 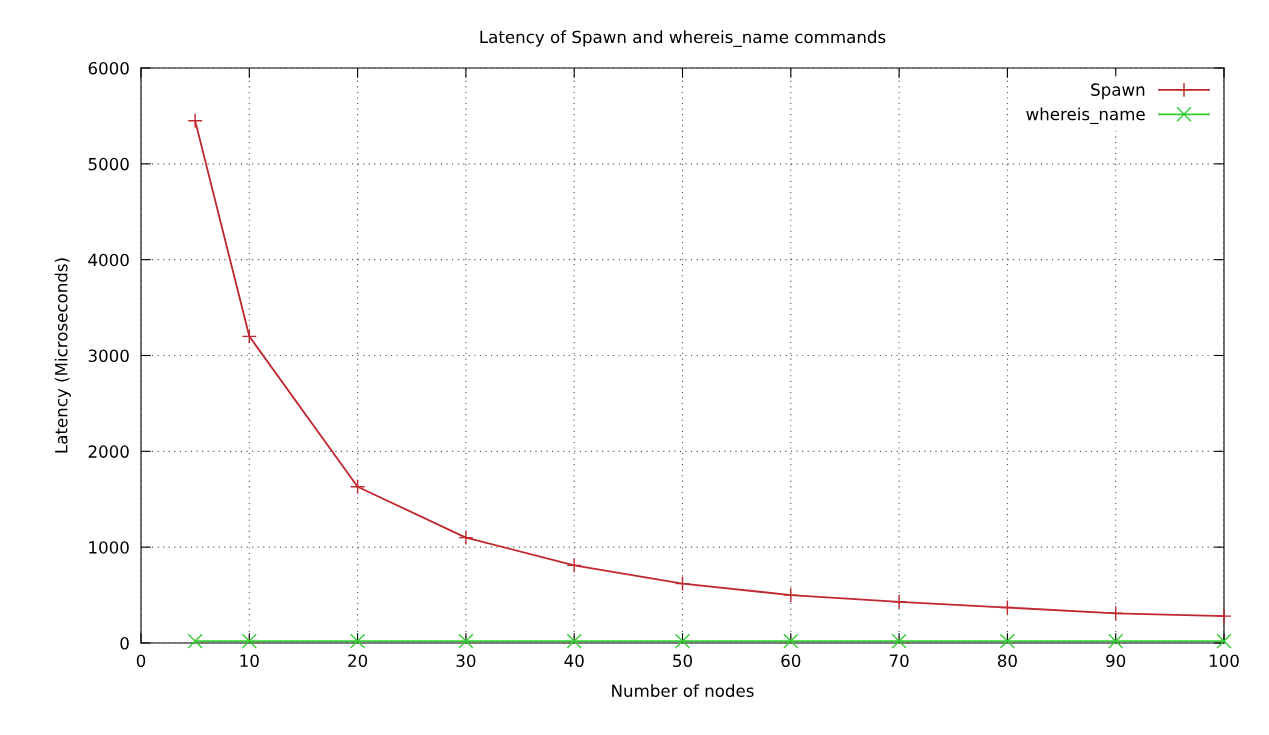 I want to click on y-tick-label: 1000, so click(x=109, y=547).